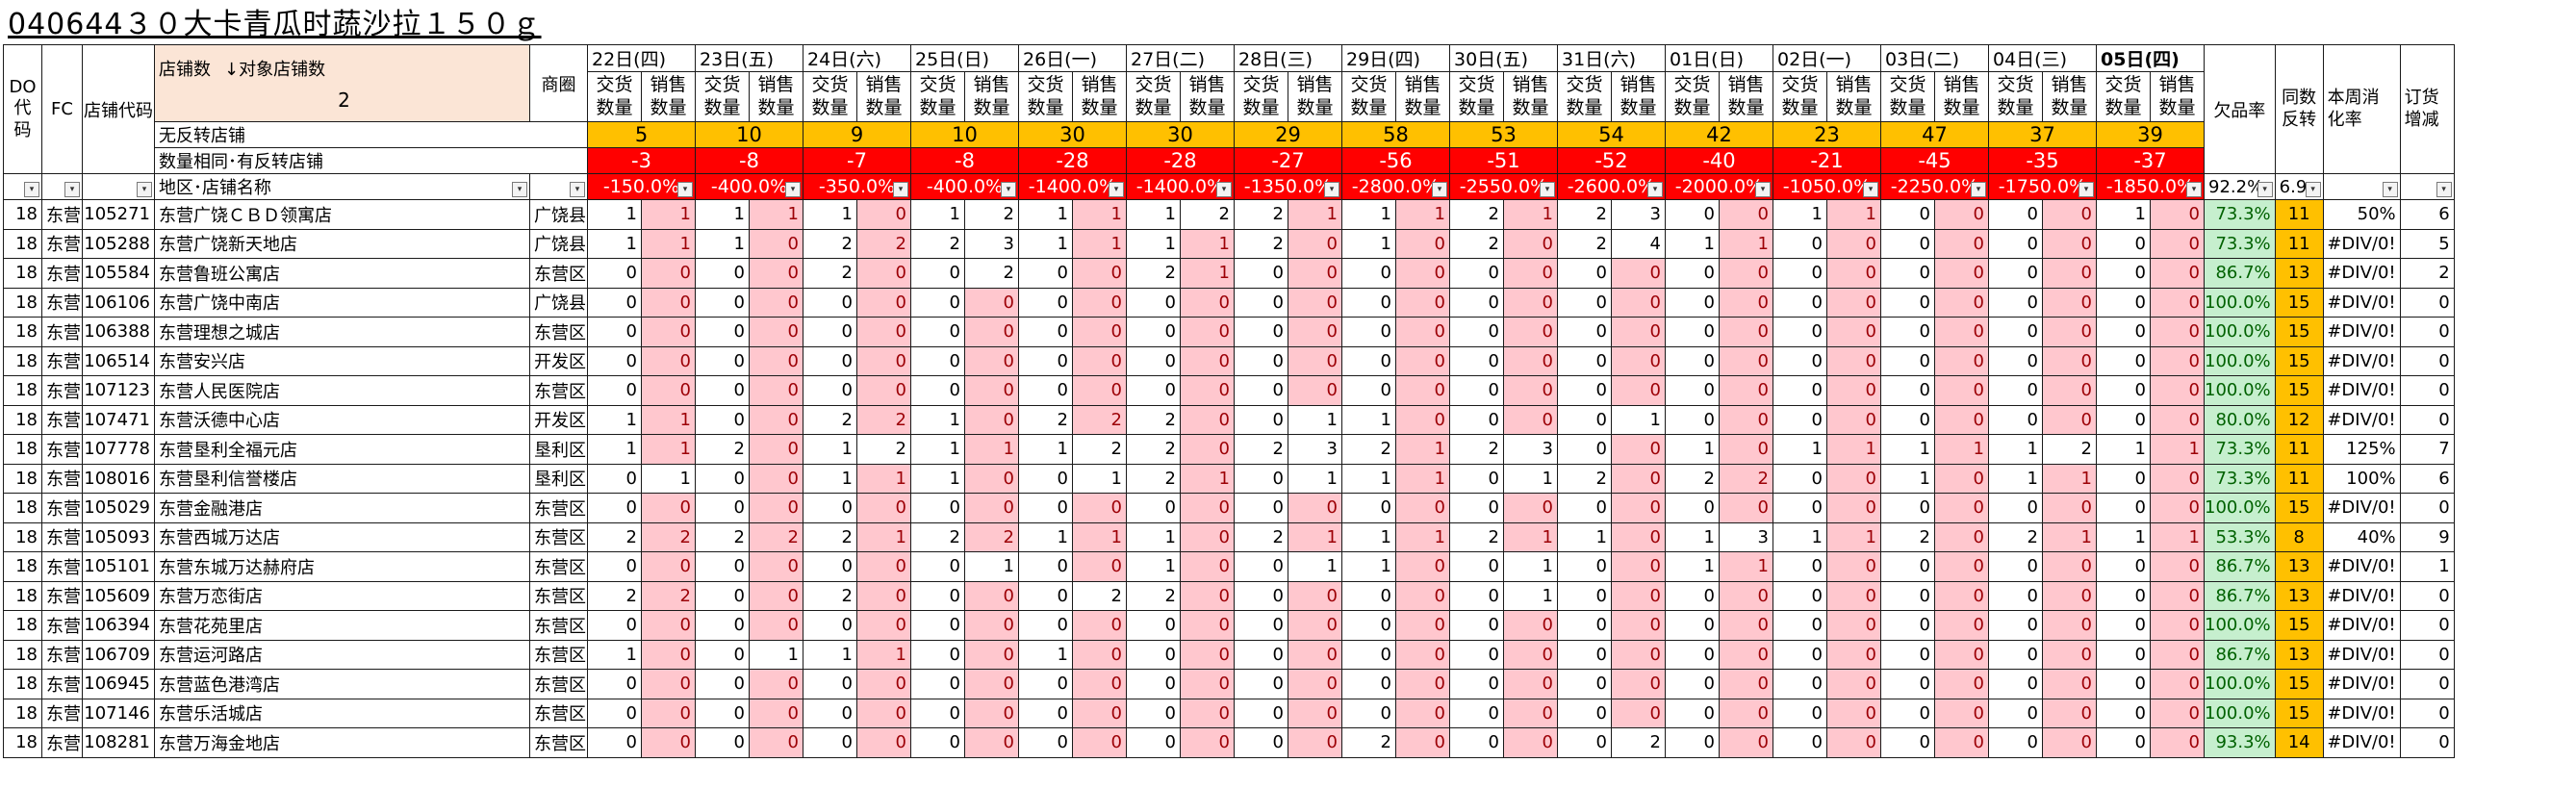 This screenshot has width=2576, height=788. What do you see at coordinates (118, 654) in the screenshot?
I see `shop-code-cell: 106709` at bounding box center [118, 654].